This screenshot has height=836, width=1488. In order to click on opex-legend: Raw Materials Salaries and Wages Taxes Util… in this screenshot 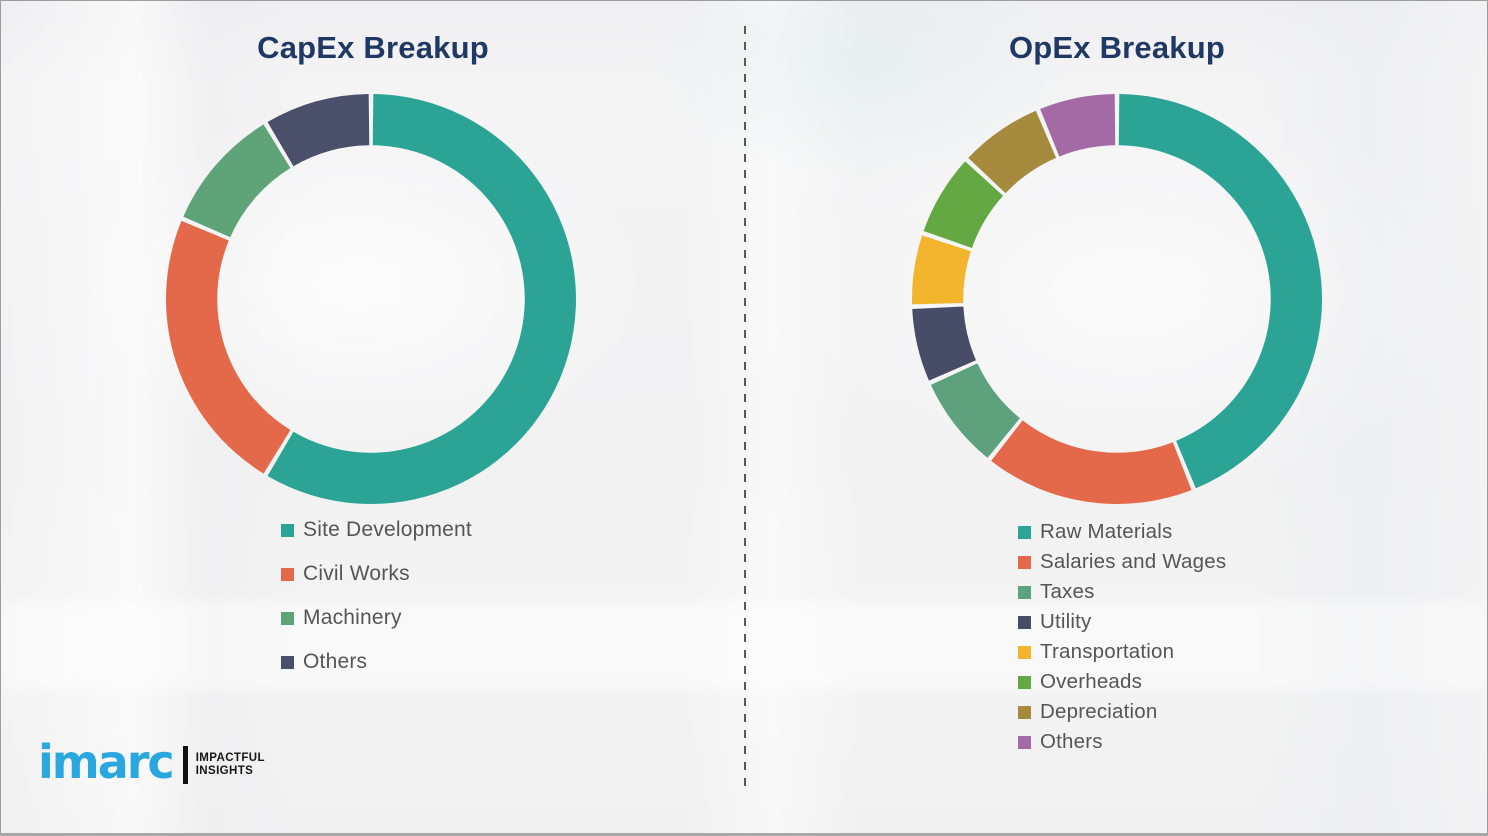, I will do `click(1122, 637)`.